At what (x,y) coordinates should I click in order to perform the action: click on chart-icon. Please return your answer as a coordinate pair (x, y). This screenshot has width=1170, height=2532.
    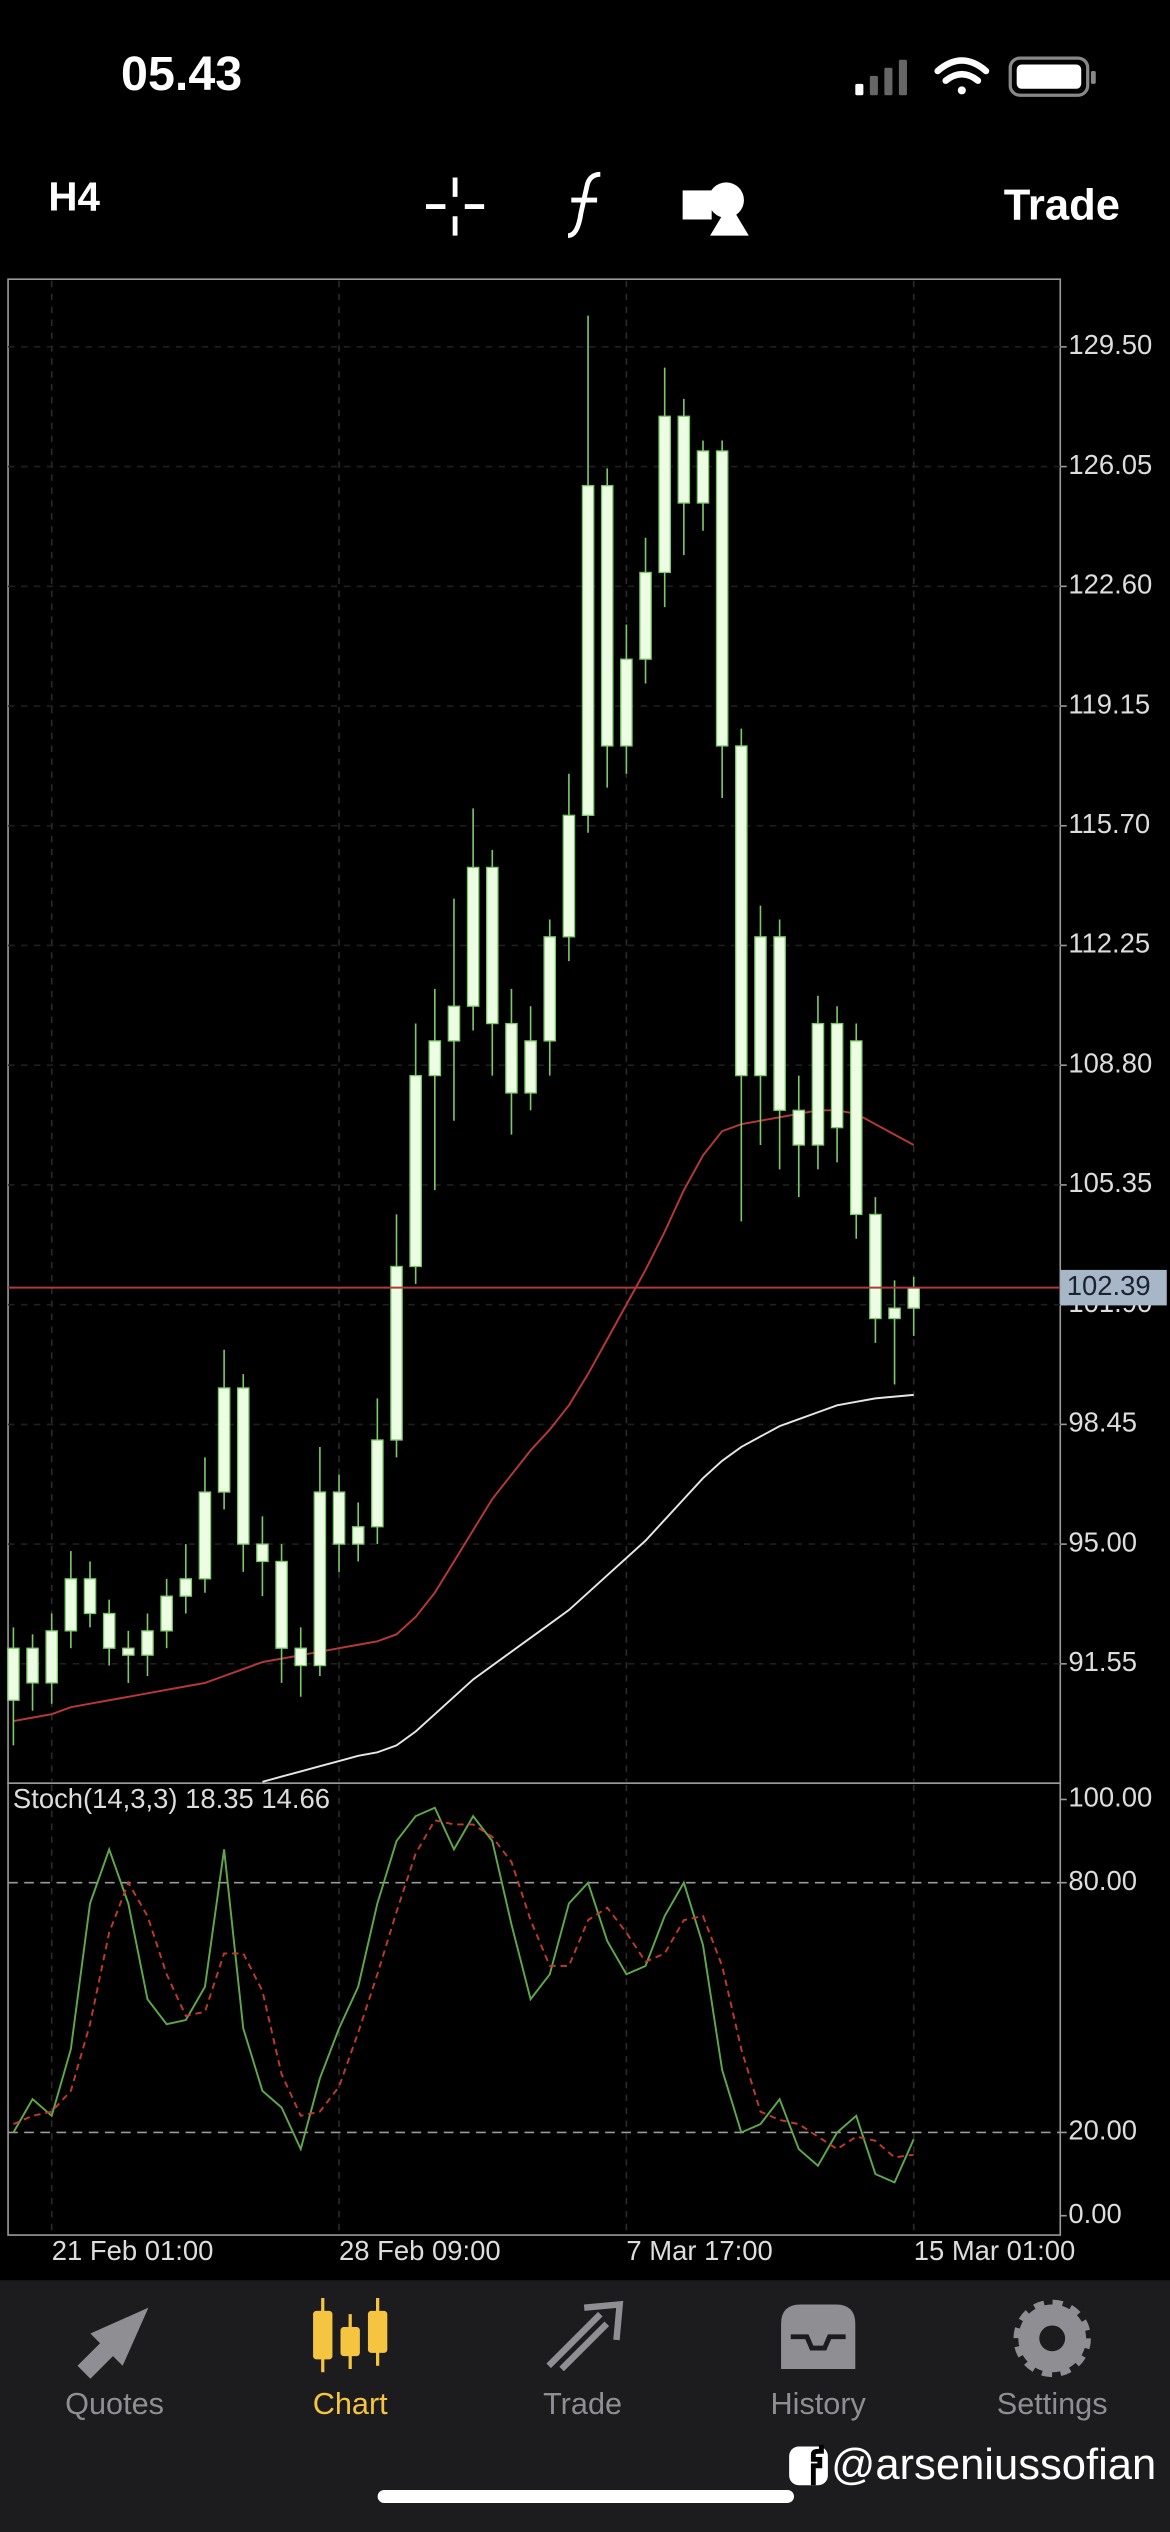
    Looking at the image, I should click on (350, 2335).